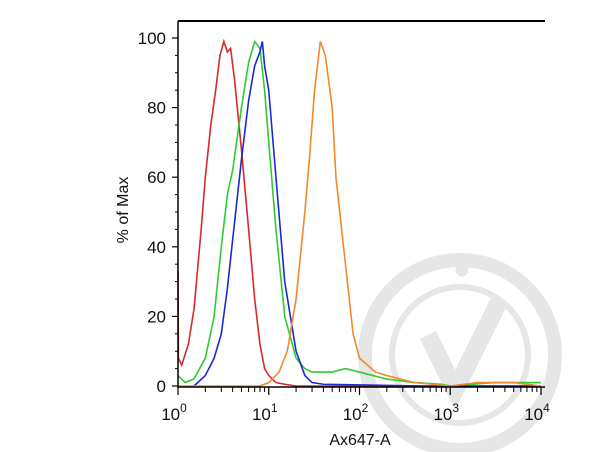  I want to click on x-tick-label: 10³, so click(446, 412).